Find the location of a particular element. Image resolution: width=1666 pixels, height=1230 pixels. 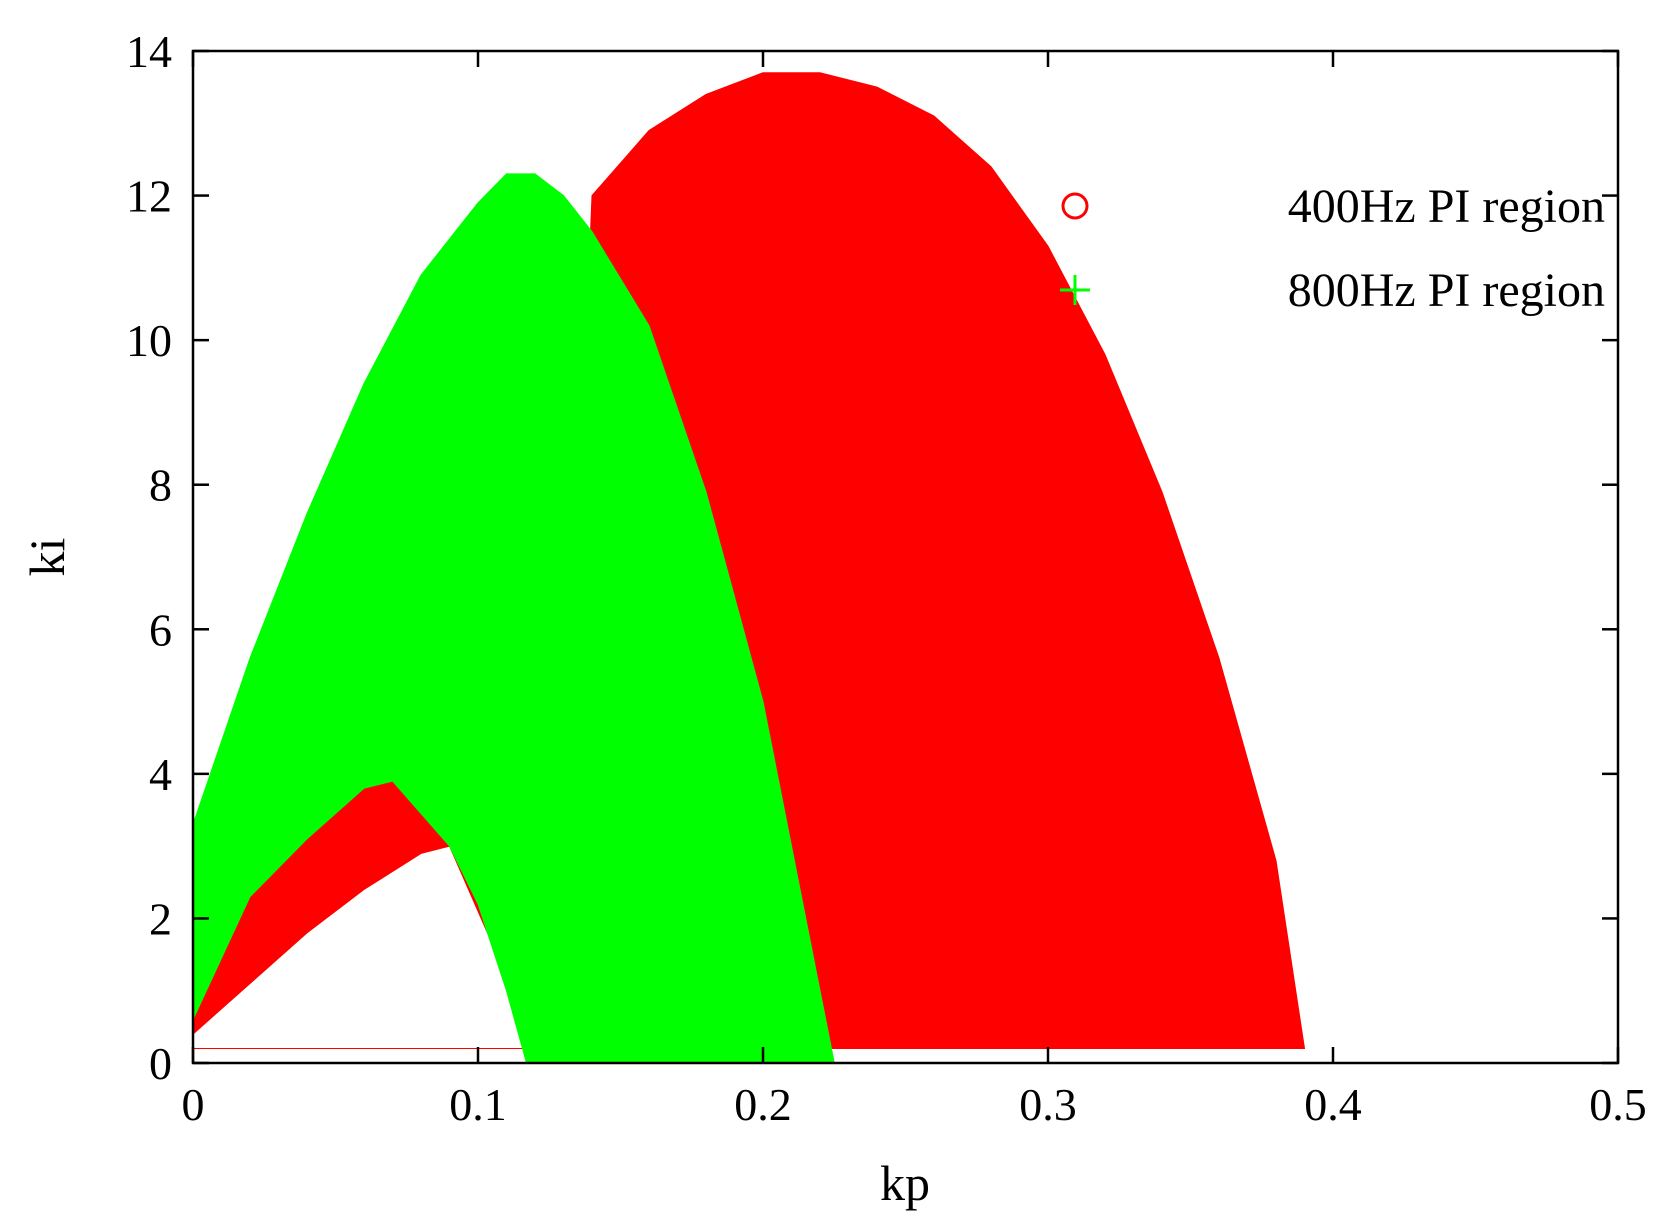

x-axis-label: kp is located at coordinates (905, 1183).